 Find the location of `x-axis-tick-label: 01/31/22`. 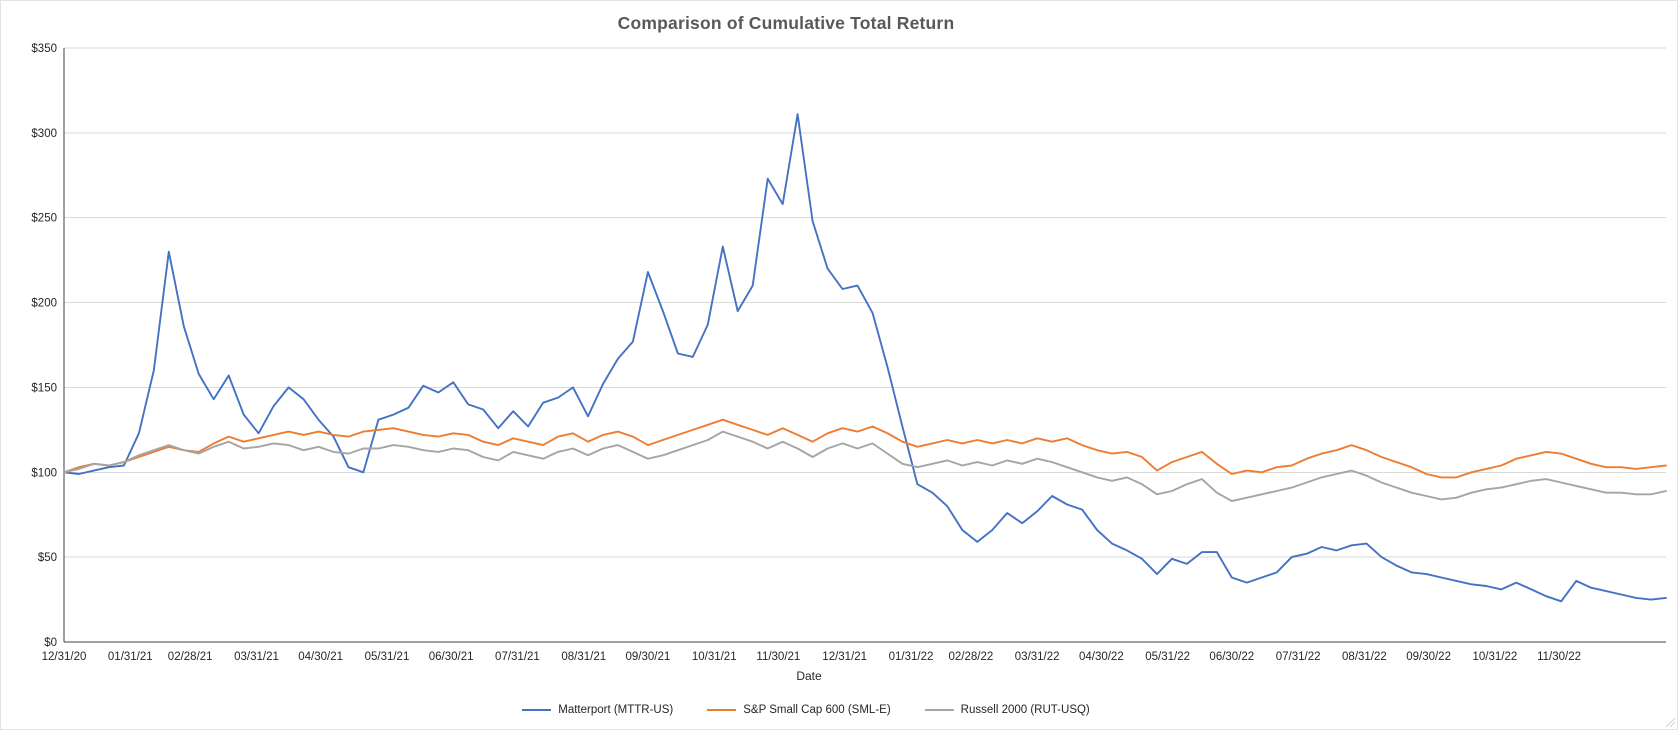

x-axis-tick-label: 01/31/22 is located at coordinates (911, 657).